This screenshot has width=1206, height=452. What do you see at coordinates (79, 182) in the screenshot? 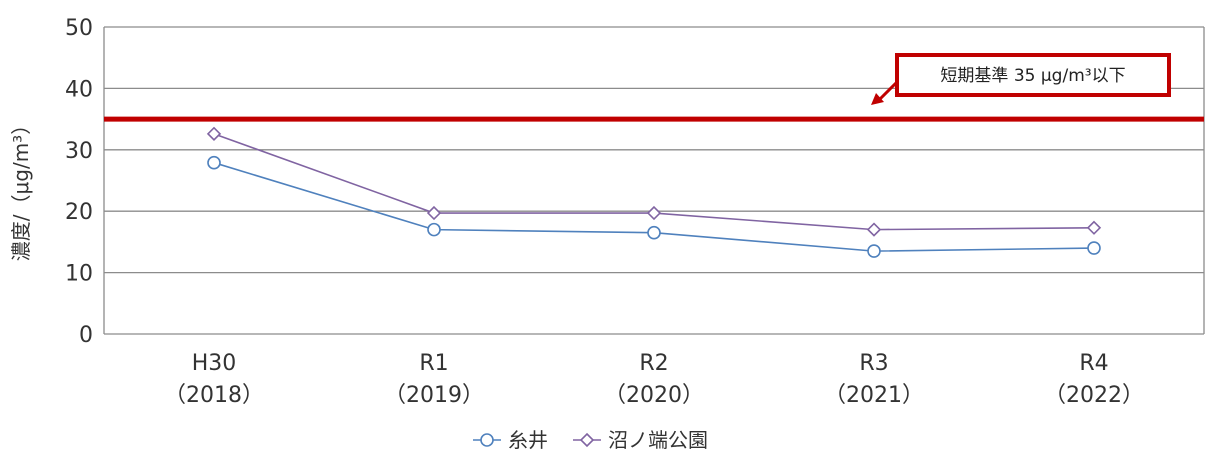
I see `y-tick-labels: 0 10 20 30 40 50` at bounding box center [79, 182].